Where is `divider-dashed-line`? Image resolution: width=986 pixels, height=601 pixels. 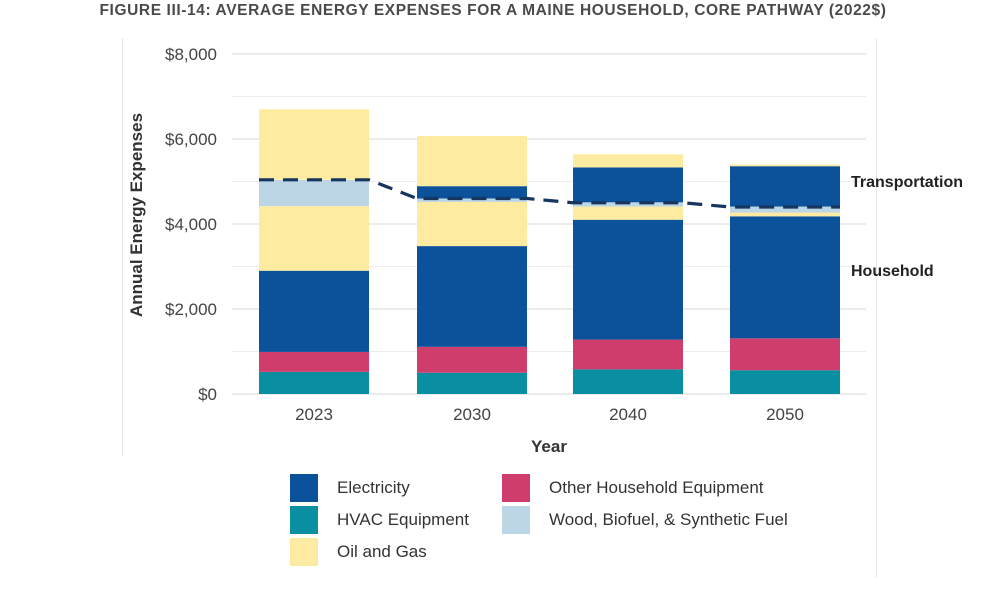
divider-dashed-line is located at coordinates (549, 193).